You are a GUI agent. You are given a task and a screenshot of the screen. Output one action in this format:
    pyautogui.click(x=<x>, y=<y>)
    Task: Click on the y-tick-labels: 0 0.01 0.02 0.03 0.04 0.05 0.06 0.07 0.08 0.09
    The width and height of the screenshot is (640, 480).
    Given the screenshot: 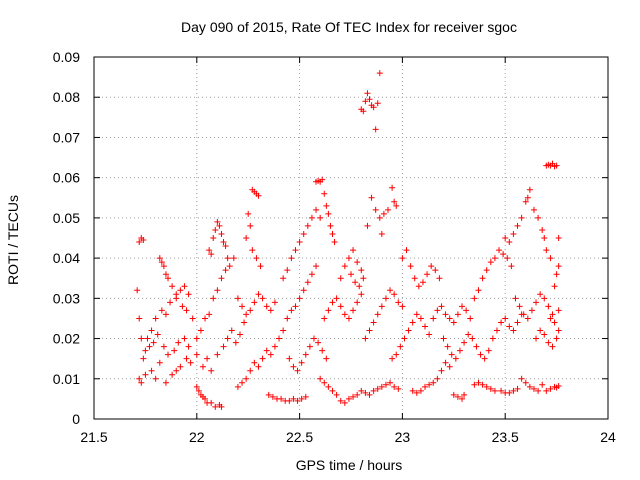 What is the action you would take?
    pyautogui.click(x=66, y=238)
    